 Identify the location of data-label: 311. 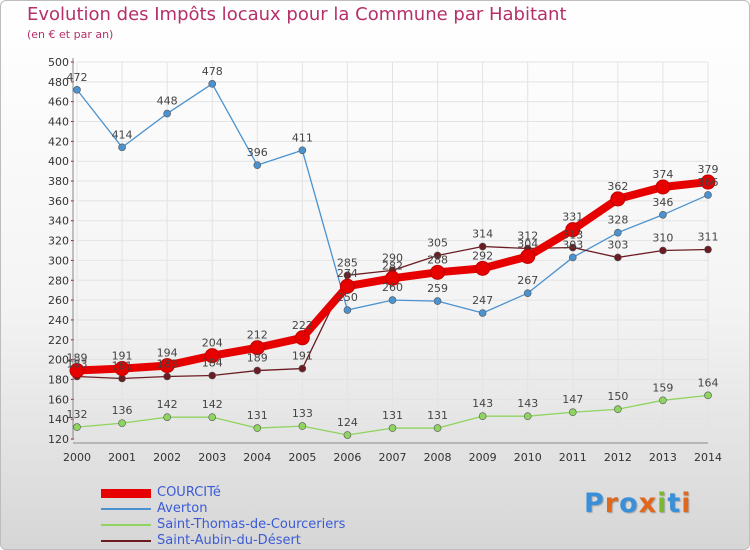
(708, 237).